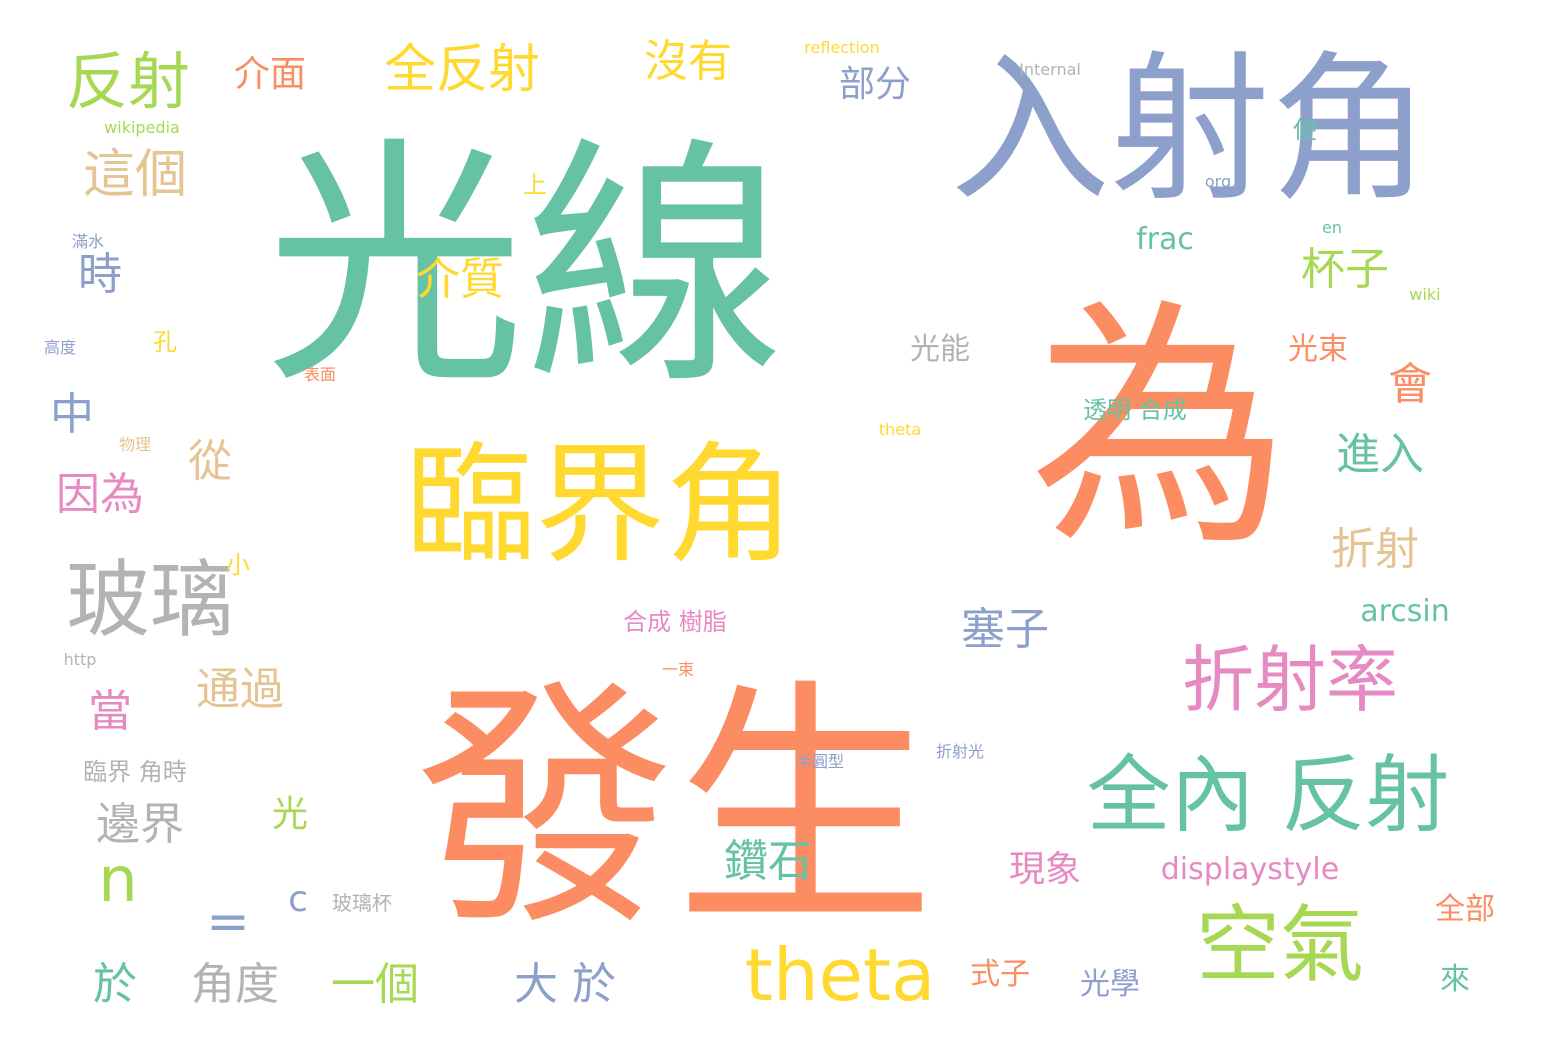  Describe the element at coordinates (1290, 680) in the screenshot. I see `word: 折射率` at that location.